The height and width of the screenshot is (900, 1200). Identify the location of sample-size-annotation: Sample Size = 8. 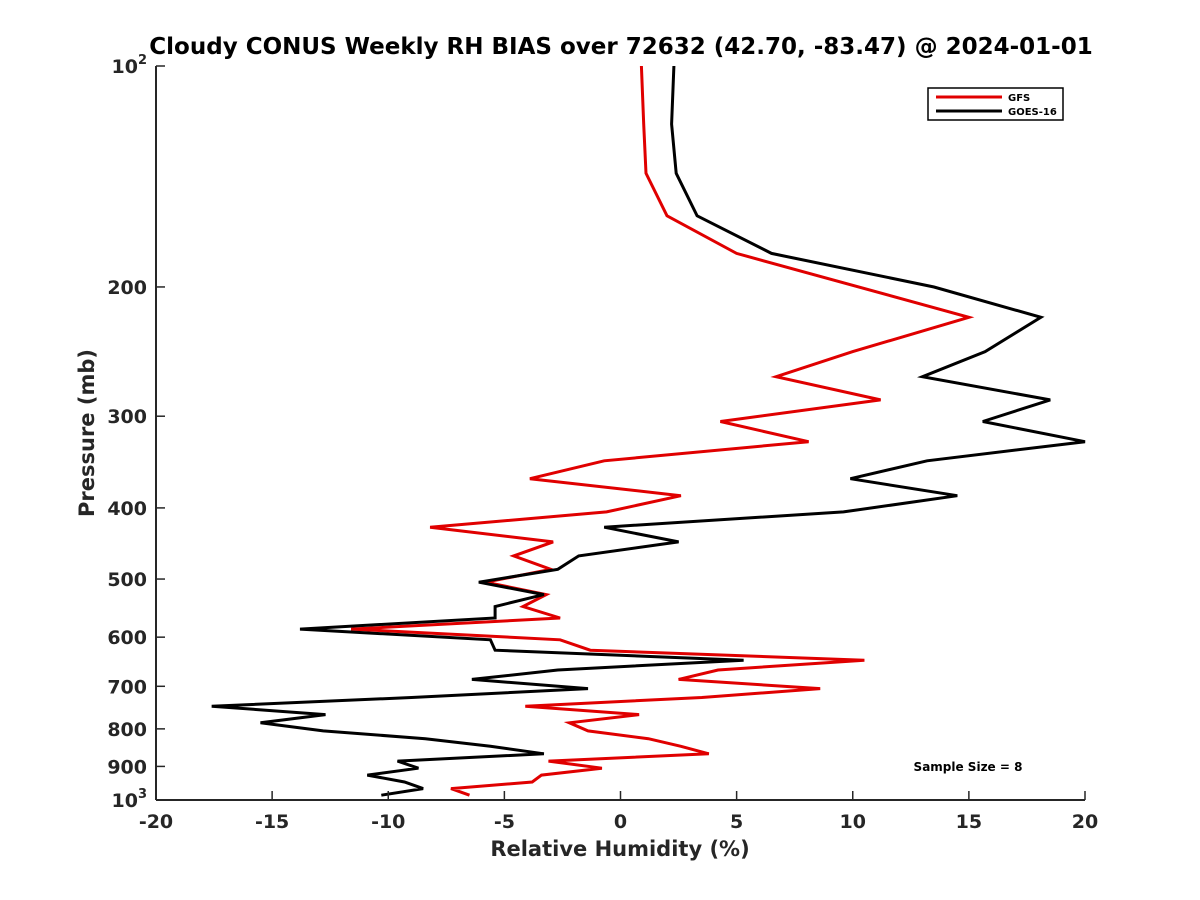
(968, 767).